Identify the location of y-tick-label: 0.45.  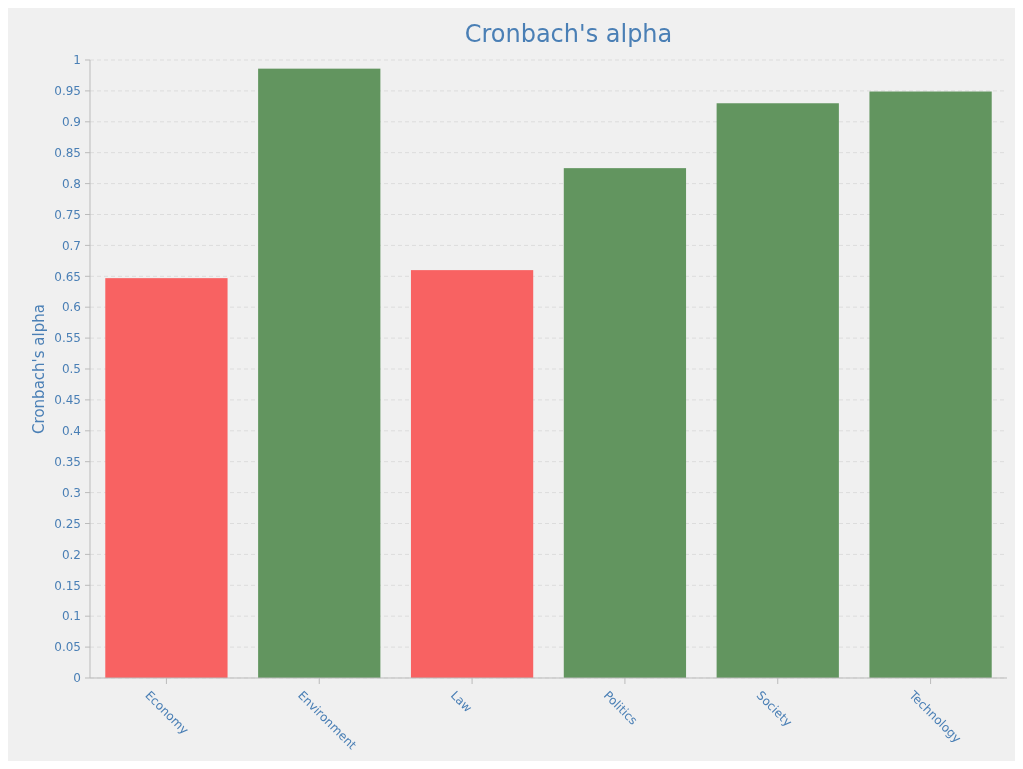
(67, 400).